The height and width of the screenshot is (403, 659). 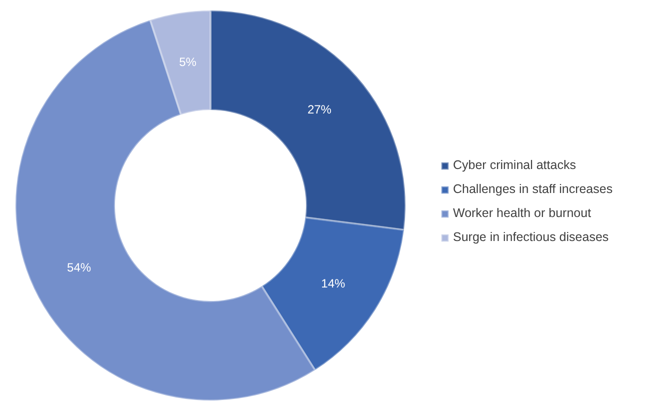 What do you see at coordinates (533, 189) in the screenshot?
I see `legend-label: Challenges in staff increases` at bounding box center [533, 189].